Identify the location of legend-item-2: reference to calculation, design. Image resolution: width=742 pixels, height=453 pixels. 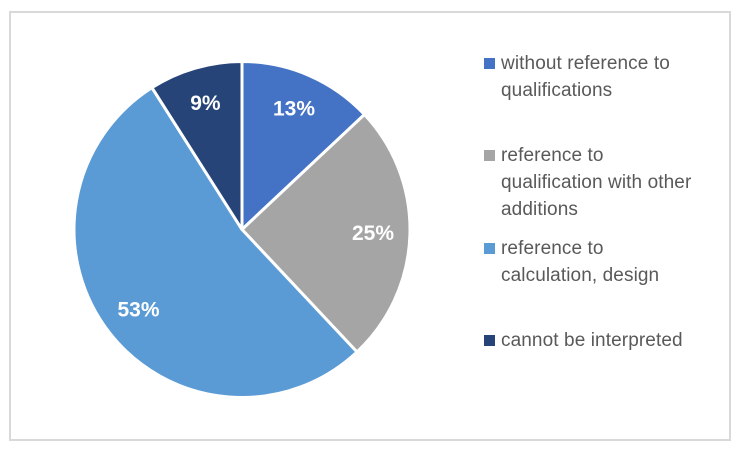
(600, 262).